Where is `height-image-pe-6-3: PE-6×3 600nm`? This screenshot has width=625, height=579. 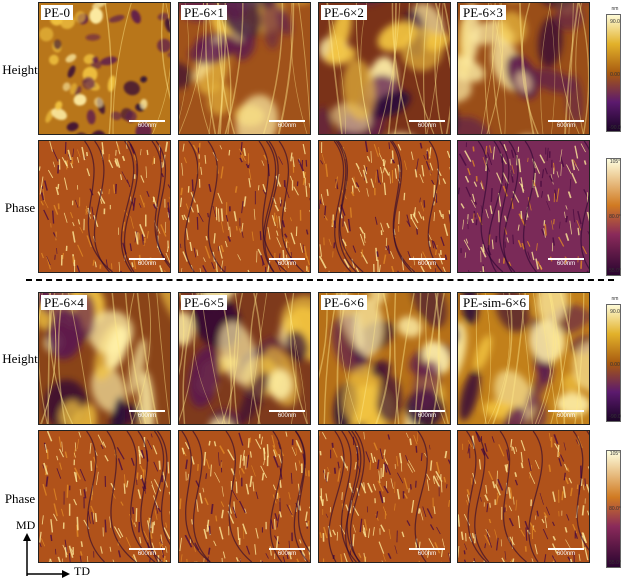
height-image-pe-6-3: PE-6×3 600nm is located at coordinates (523, 68).